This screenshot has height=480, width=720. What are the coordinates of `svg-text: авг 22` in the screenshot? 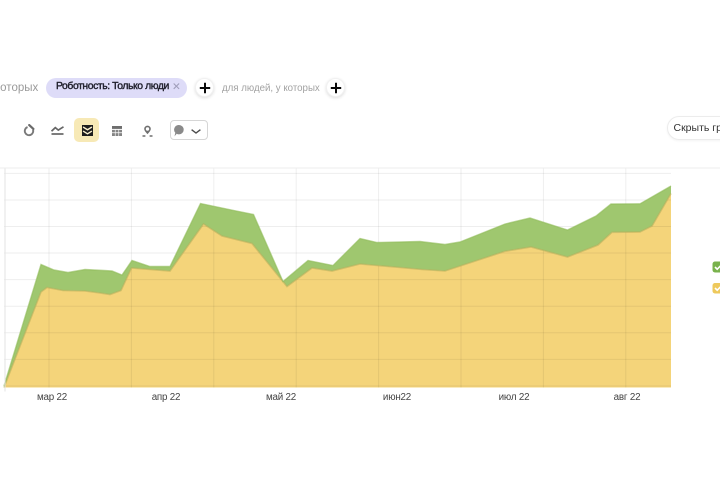 It's located at (627, 397).